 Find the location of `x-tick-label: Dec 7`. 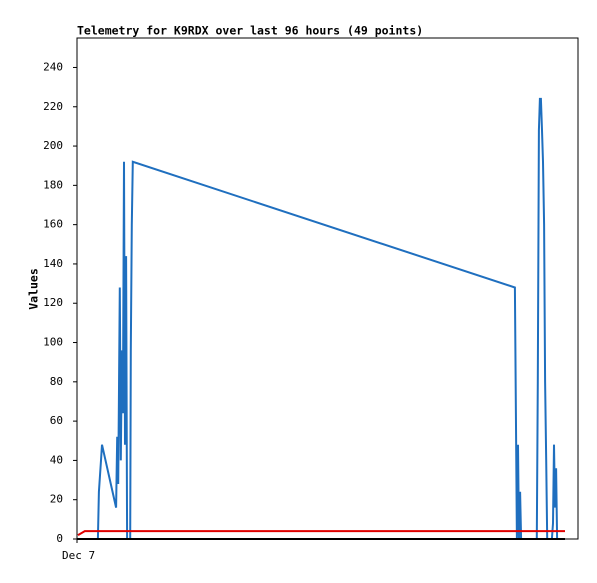

x-tick-label: Dec 7 is located at coordinates (78, 555).